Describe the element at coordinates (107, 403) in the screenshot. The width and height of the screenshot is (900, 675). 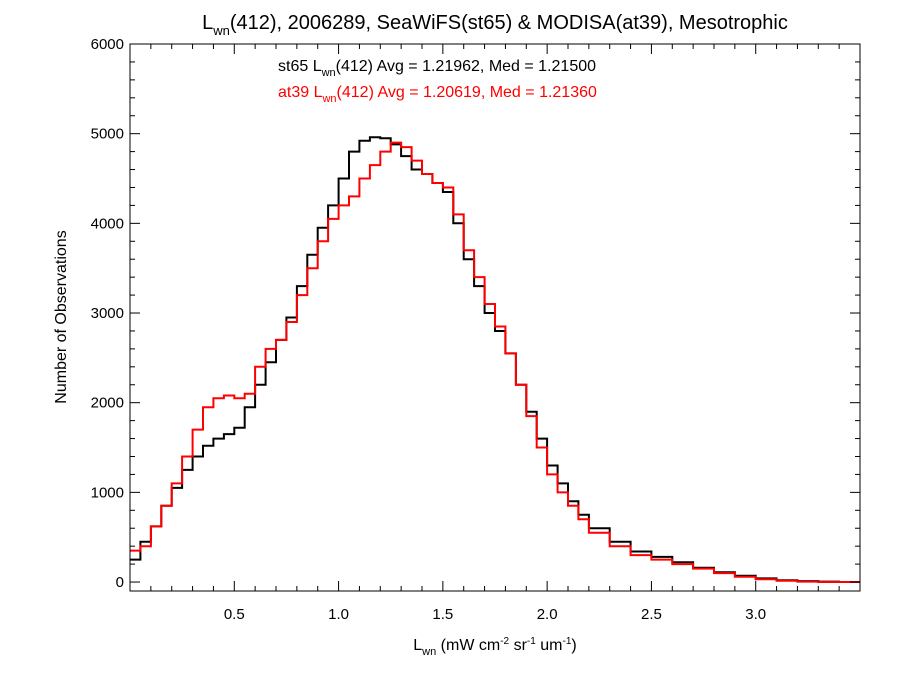
I see `y-tick-label: 2000` at that location.